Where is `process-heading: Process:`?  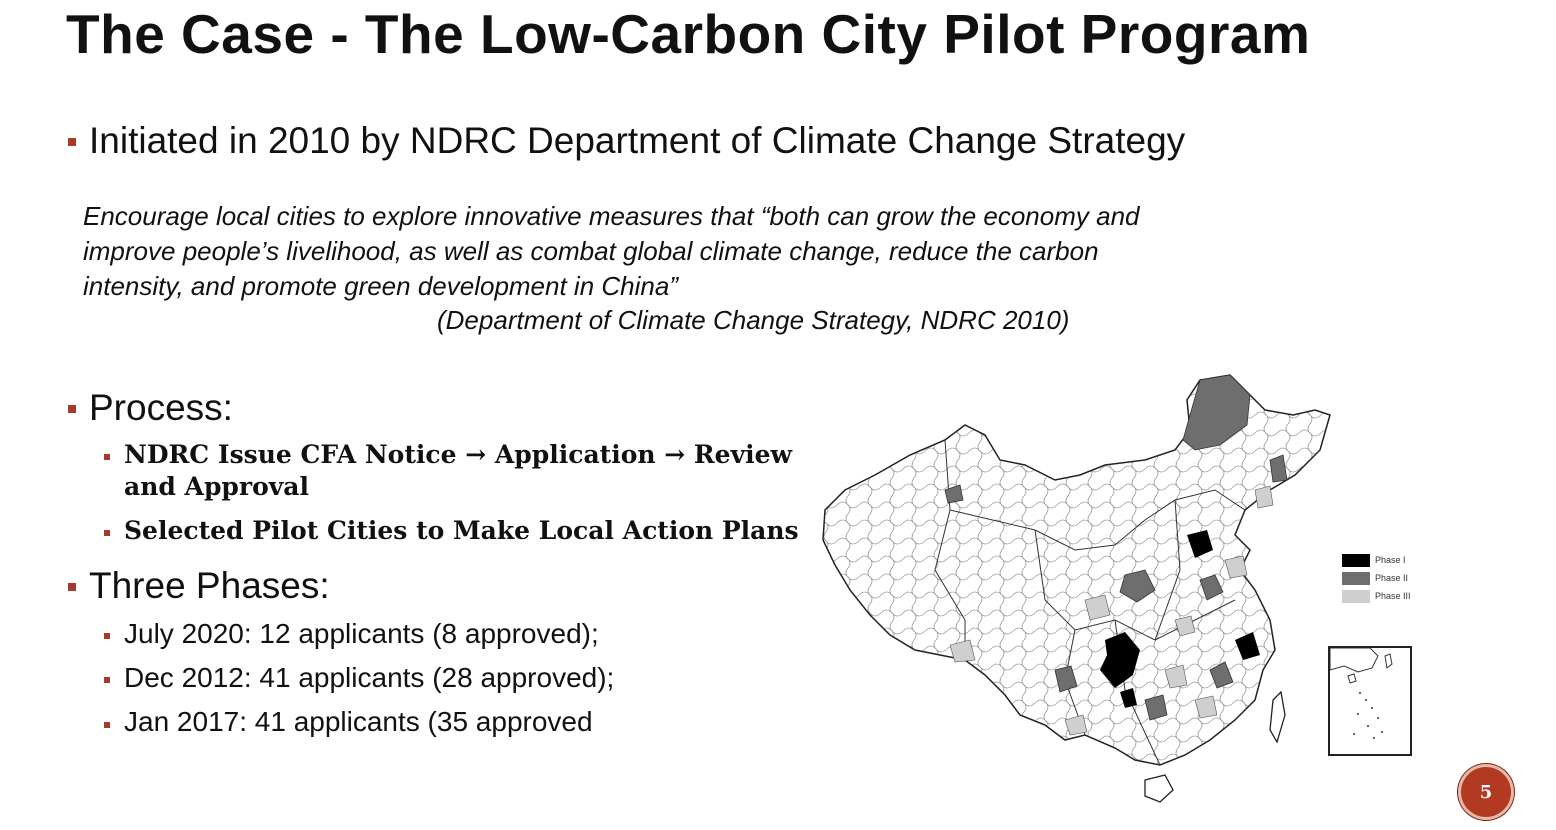 process-heading: Process: is located at coordinates (161, 407).